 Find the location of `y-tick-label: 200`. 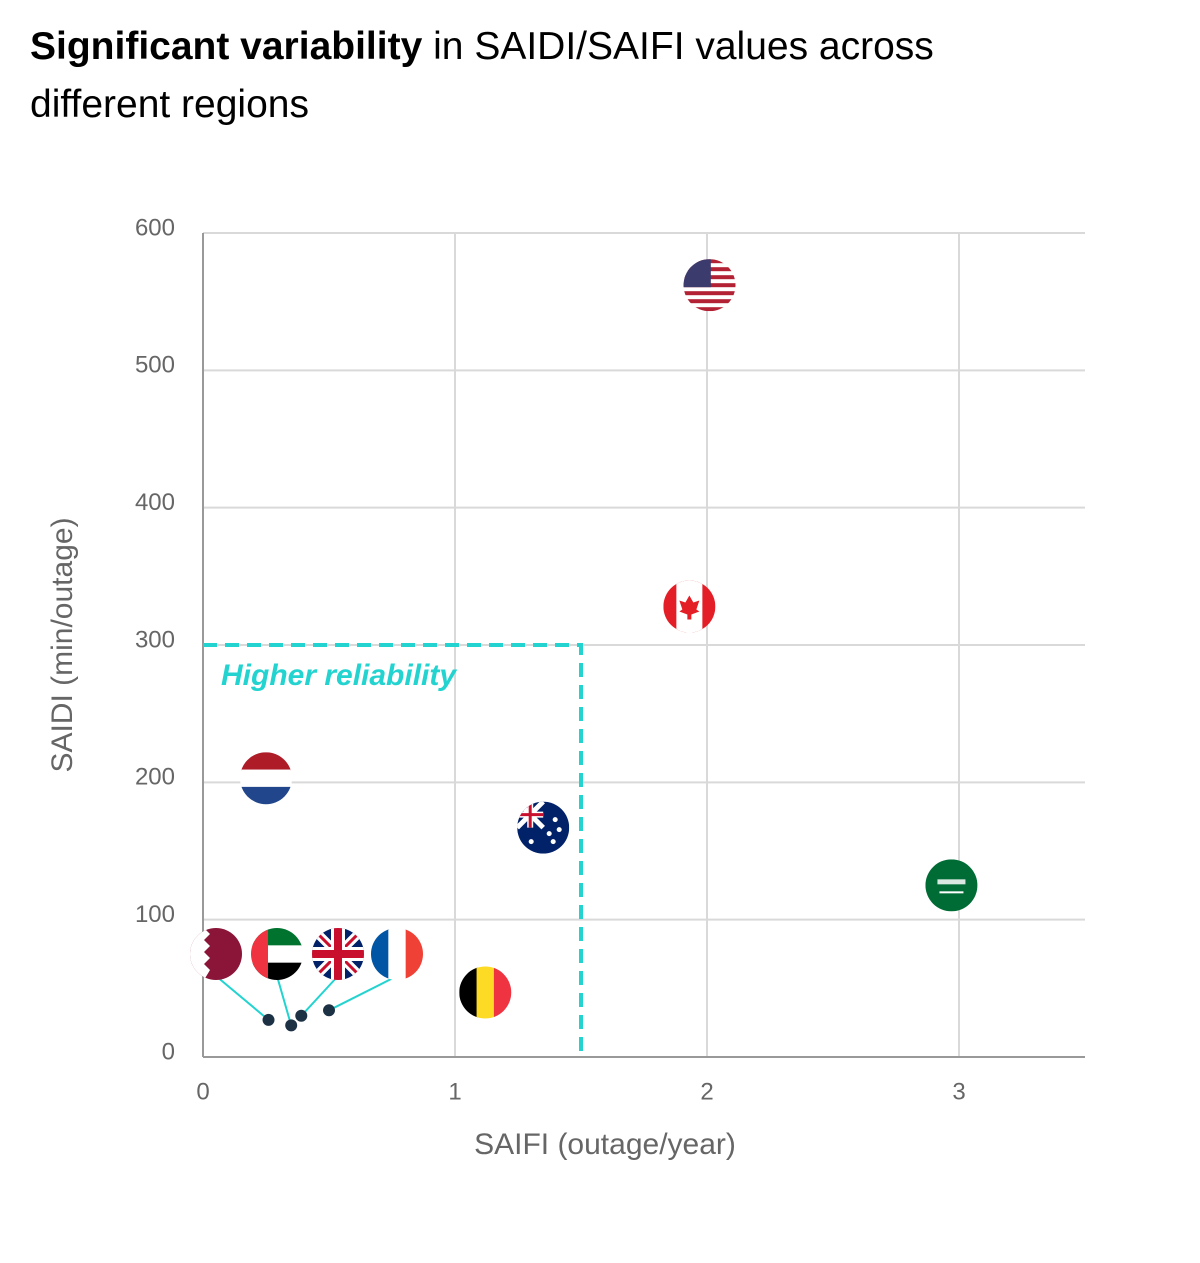

y-tick-label: 200 is located at coordinates (155, 777).